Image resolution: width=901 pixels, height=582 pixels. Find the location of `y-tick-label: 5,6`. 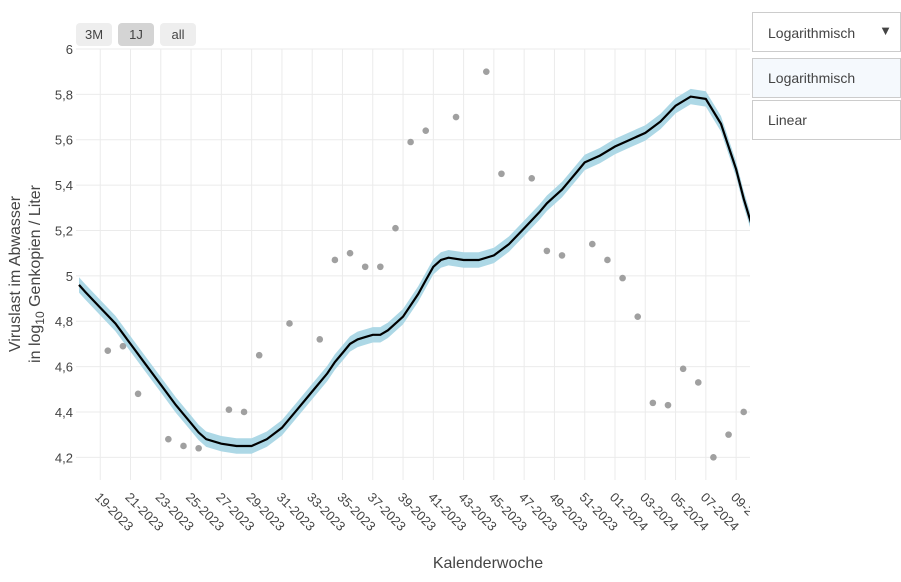

y-tick-label: 5,6 is located at coordinates (64, 140).